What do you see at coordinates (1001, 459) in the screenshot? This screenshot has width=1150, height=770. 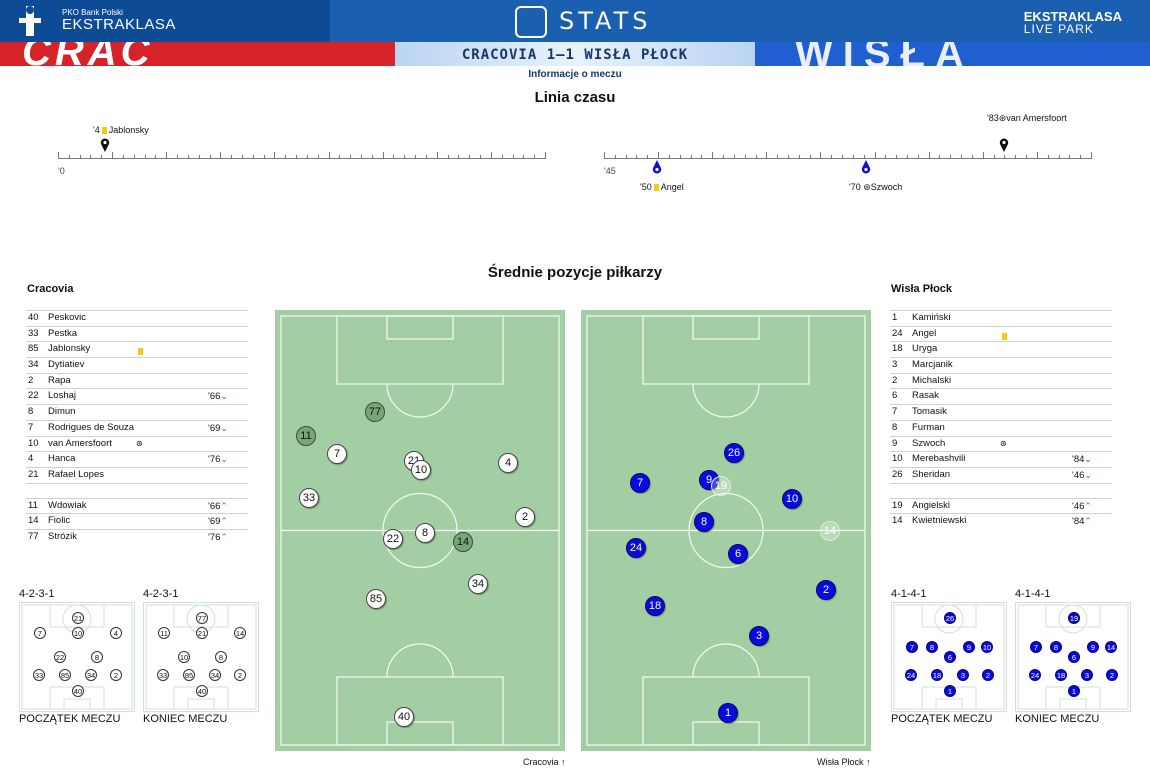 I see `roster-row: 10 Merebashvili '84⌄` at bounding box center [1001, 459].